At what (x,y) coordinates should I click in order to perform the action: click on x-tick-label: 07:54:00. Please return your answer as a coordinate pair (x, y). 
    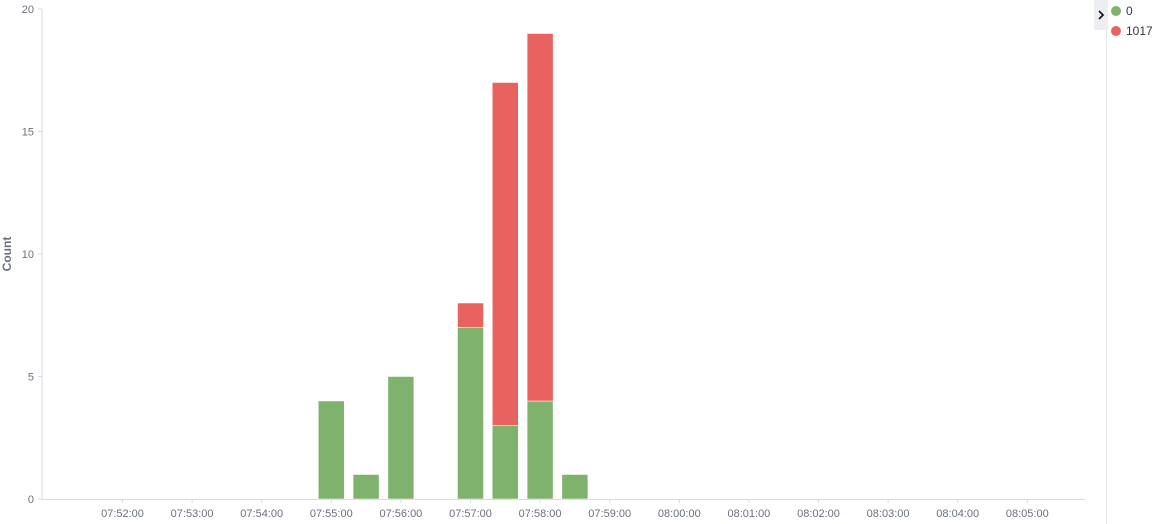
    Looking at the image, I should click on (261, 514).